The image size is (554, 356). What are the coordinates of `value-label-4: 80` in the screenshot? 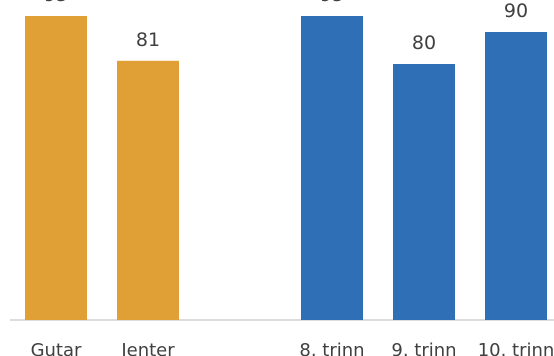 It's located at (424, 43).